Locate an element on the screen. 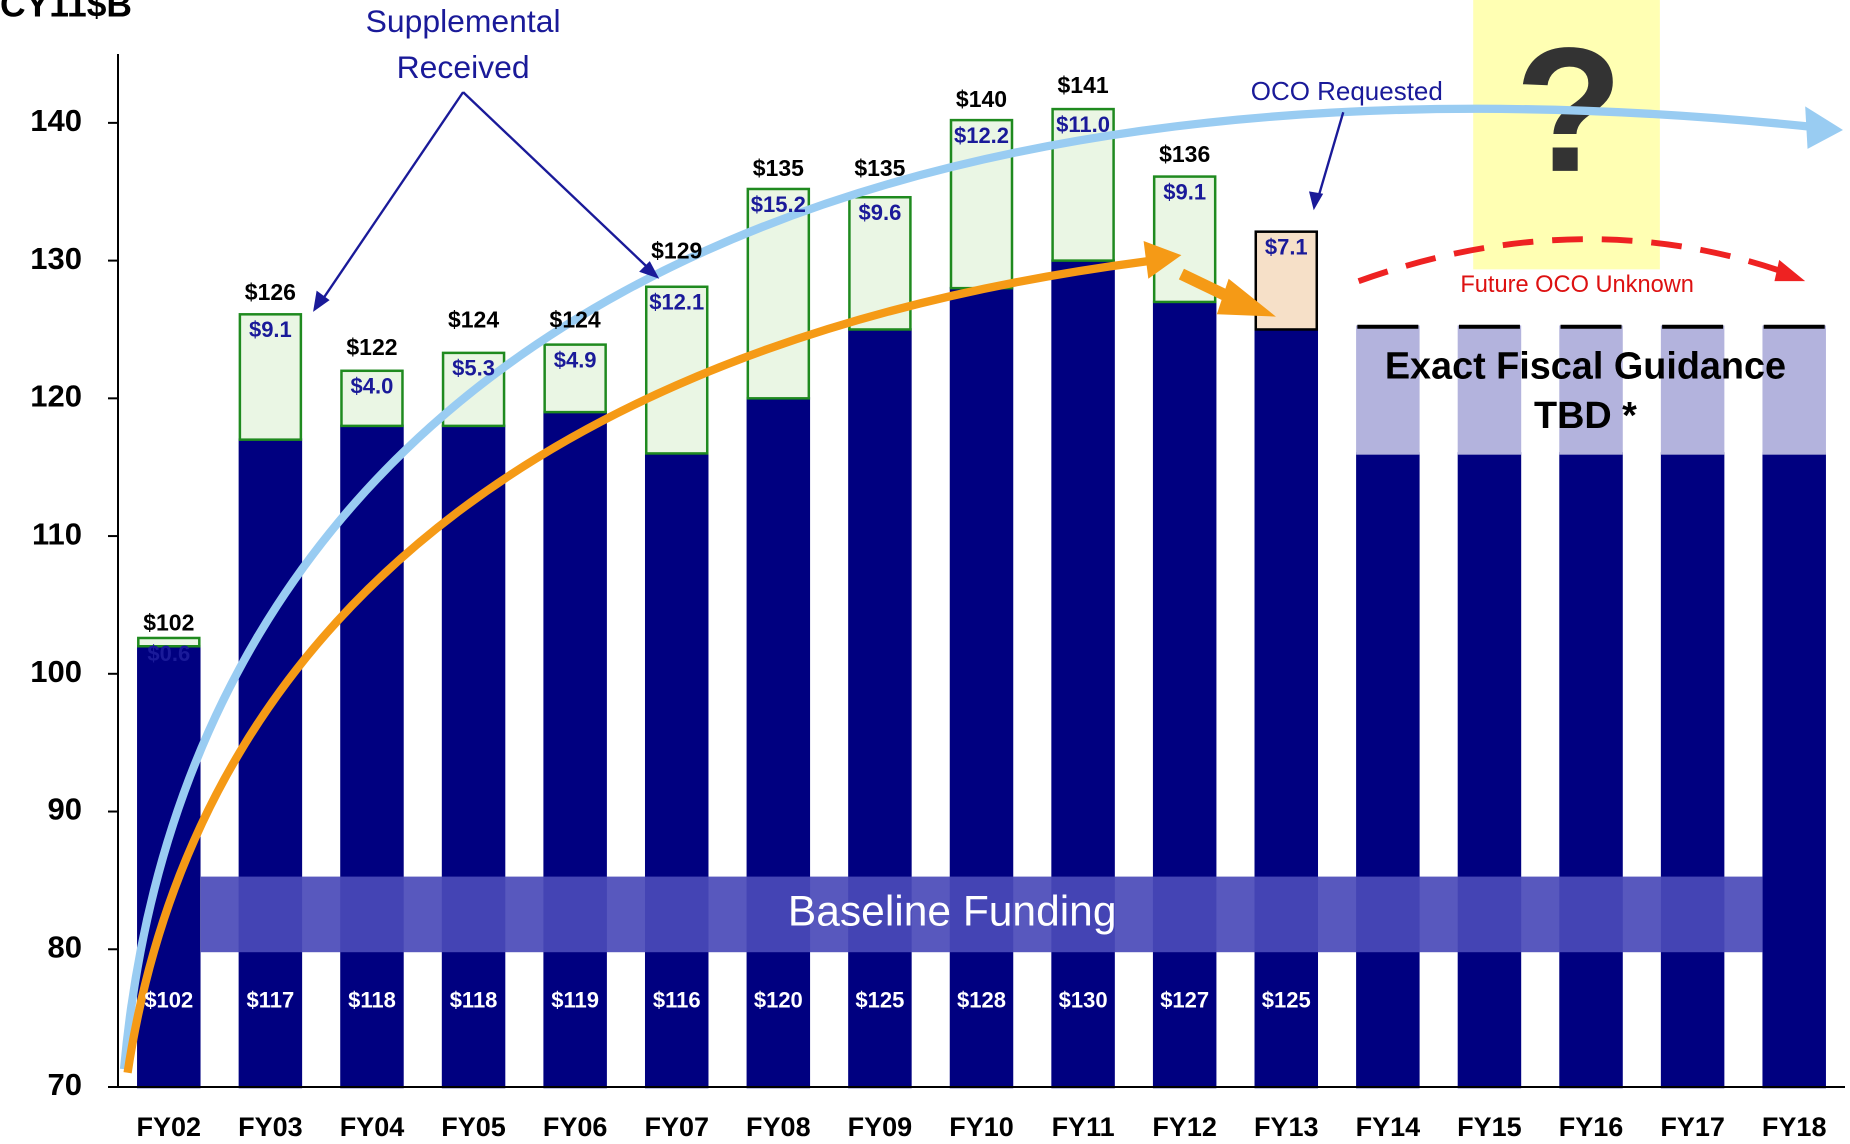 The width and height of the screenshot is (1850, 1144). baseline-label: Baseline Funding is located at coordinates (952, 912).